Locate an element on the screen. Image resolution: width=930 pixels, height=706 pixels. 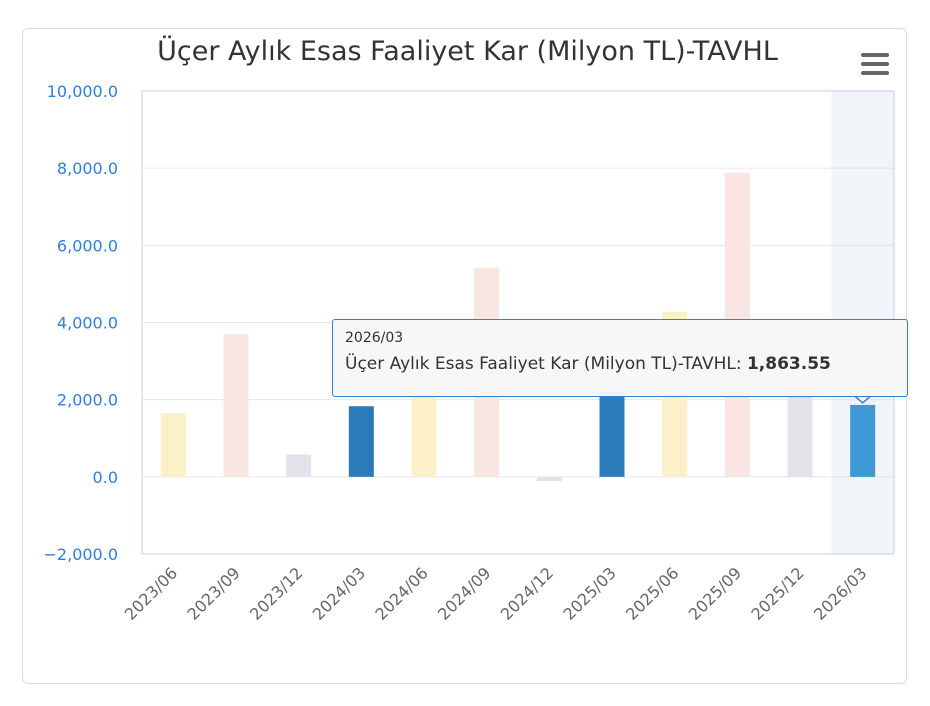
x-tick-label: 2023/12 is located at coordinates (276, 593).